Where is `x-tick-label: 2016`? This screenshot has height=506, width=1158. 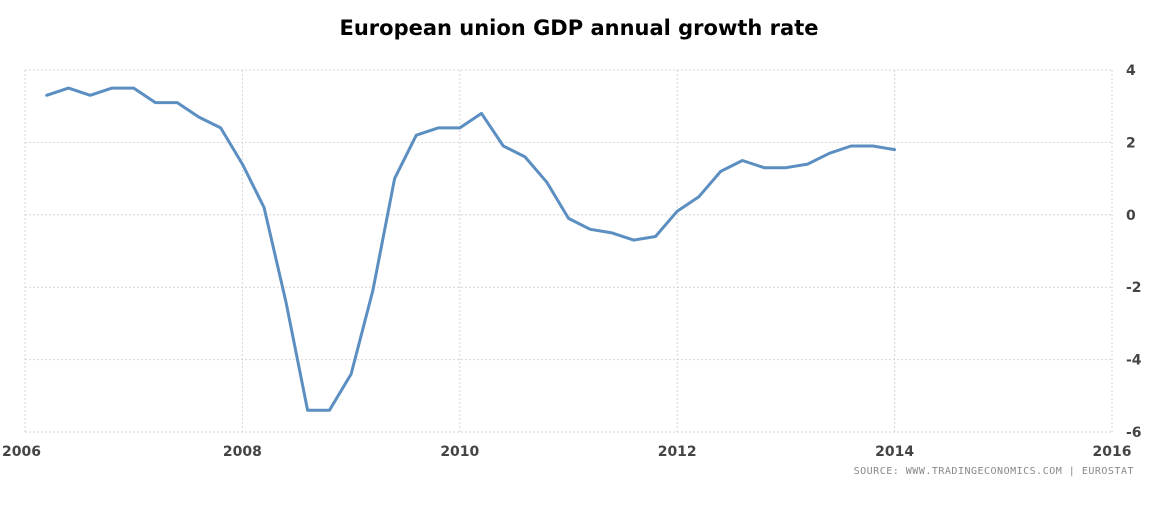 x-tick-label: 2016 is located at coordinates (1112, 452).